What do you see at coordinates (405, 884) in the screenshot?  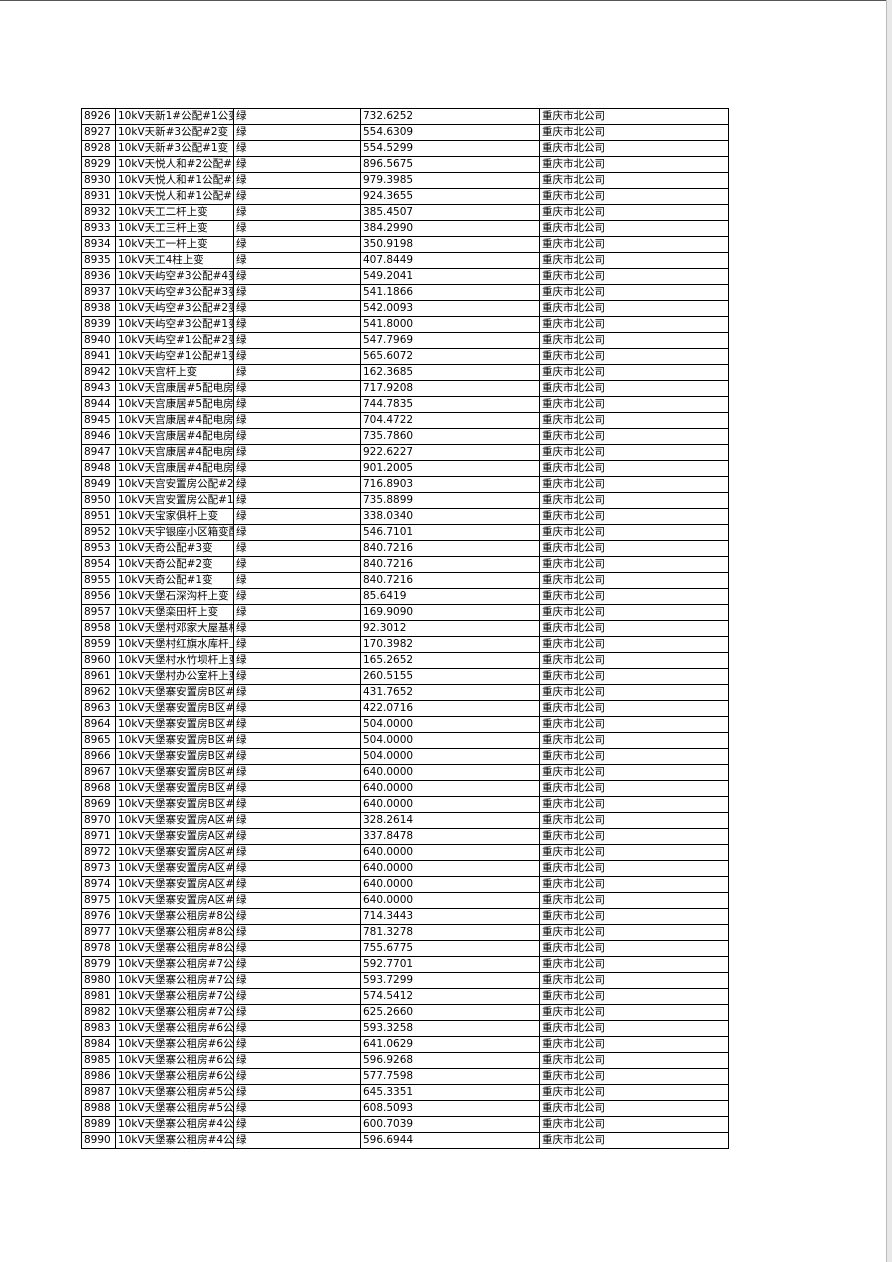 I see `table-row: 8974 10kV天堡寨安置房A区#1 绿 640.0000 重庆市北公司` at bounding box center [405, 884].